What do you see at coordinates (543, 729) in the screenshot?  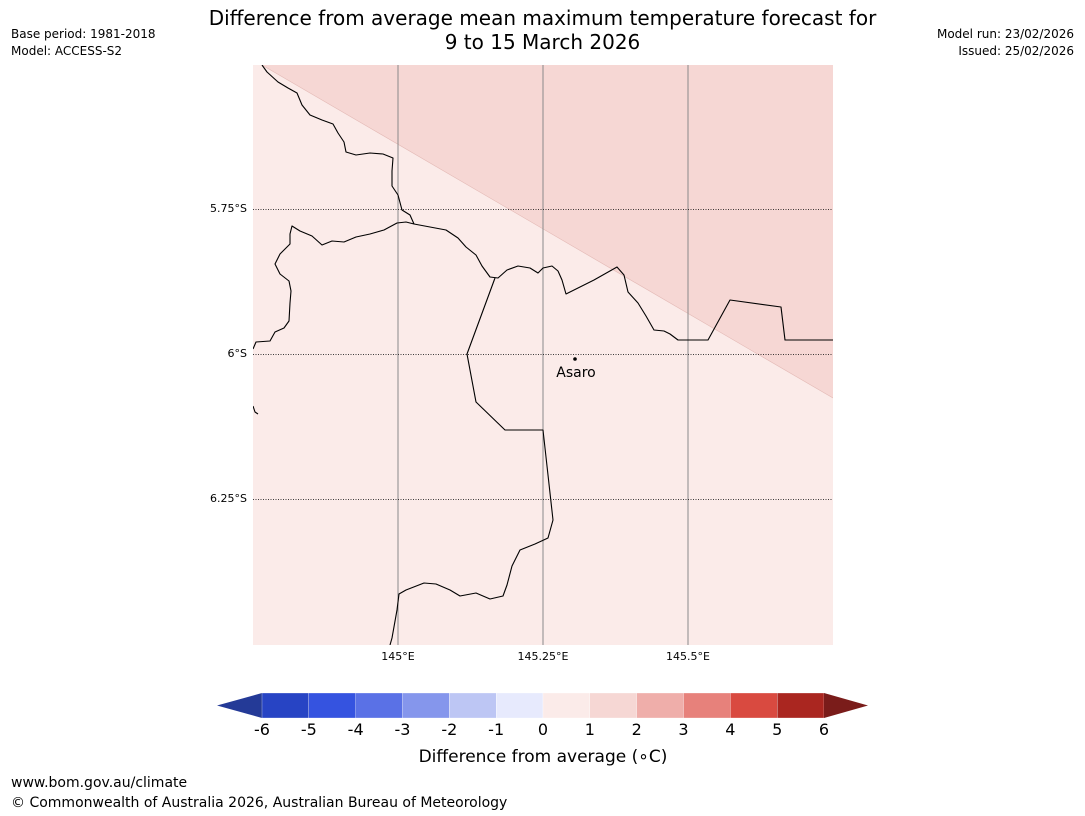 I see `colorbar-tick-label: 0` at bounding box center [543, 729].